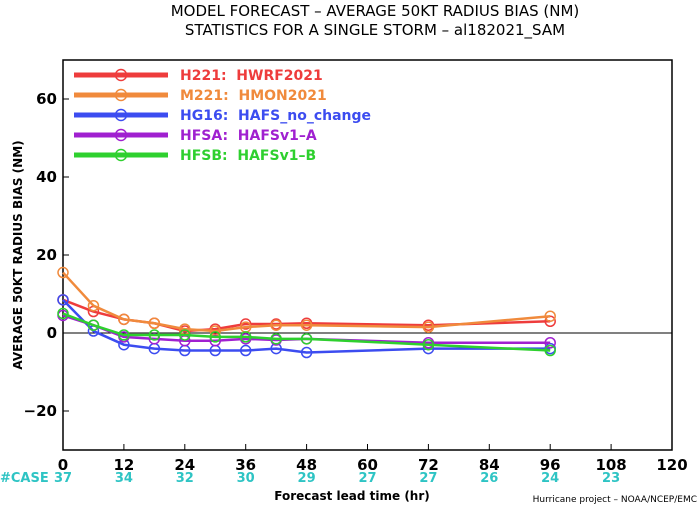 This screenshot has width=700, height=506. I want to click on case-label: #CASE, so click(24, 478).